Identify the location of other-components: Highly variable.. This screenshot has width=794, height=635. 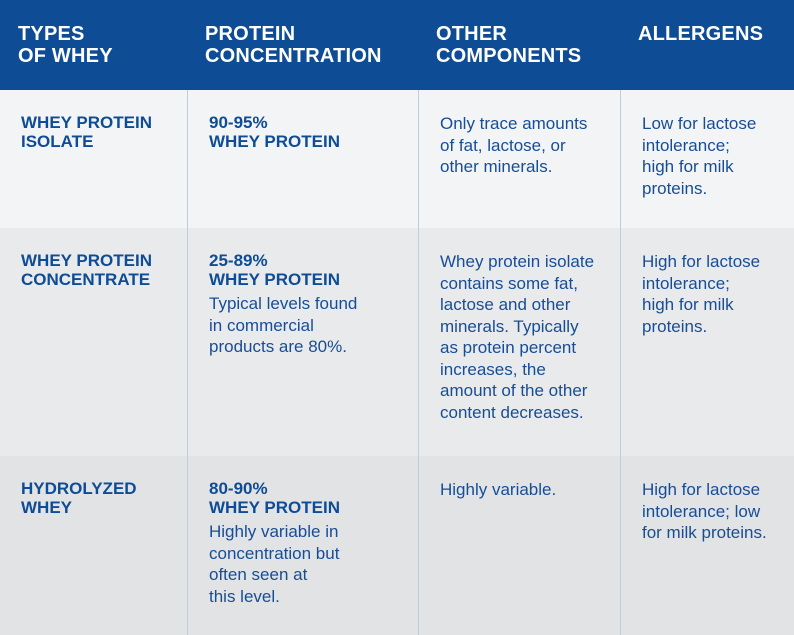
(498, 489).